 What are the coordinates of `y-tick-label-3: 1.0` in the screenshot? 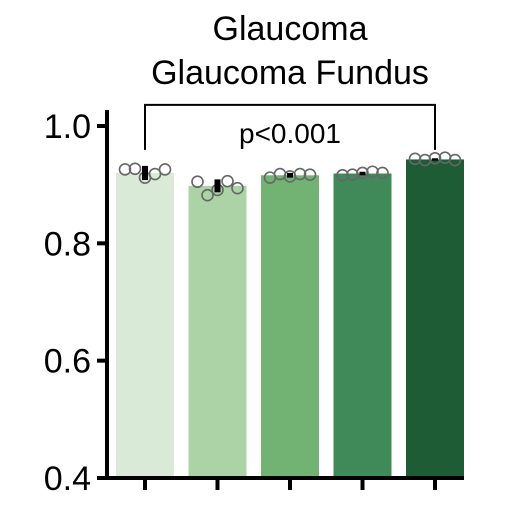 It's located at (67, 127).